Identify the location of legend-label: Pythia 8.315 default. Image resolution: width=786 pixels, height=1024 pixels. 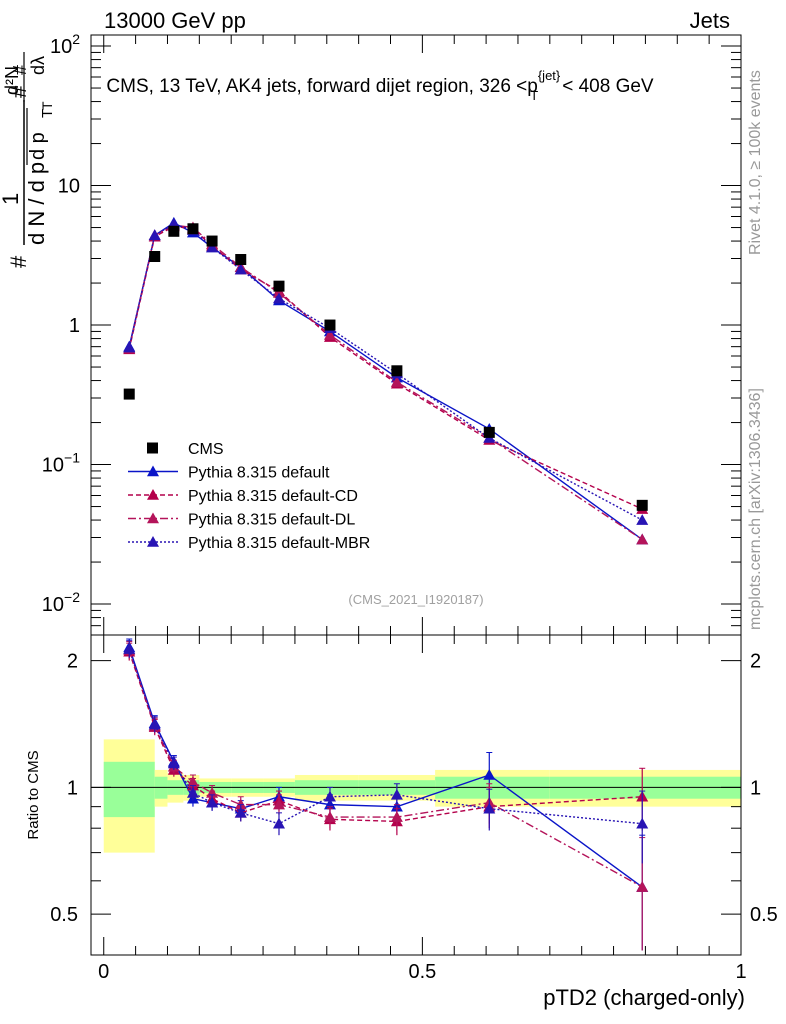
(259, 473).